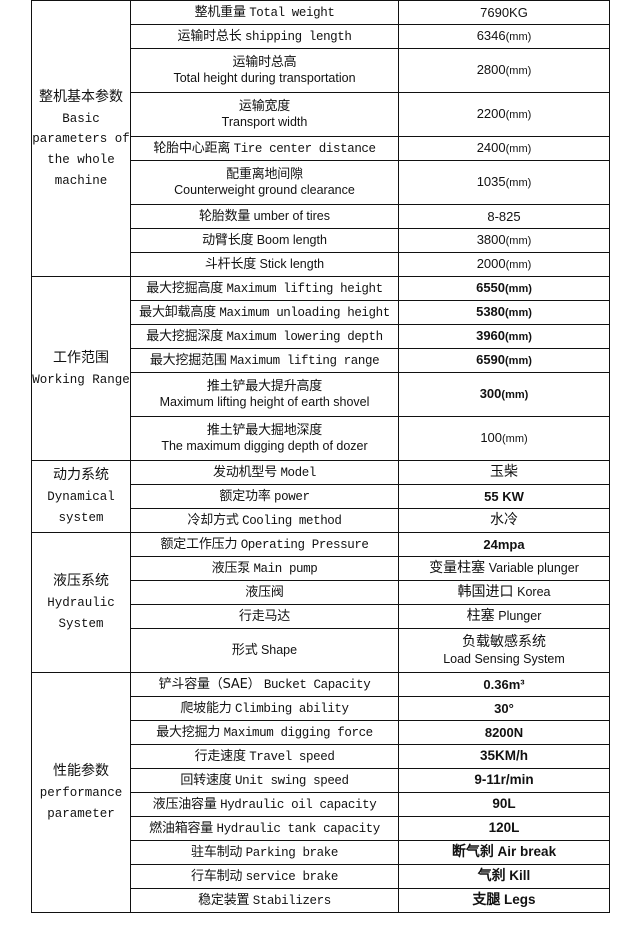 This screenshot has width=638, height=927. I want to click on parameter-name: 回转速度 Unit swing speed, so click(264, 780).